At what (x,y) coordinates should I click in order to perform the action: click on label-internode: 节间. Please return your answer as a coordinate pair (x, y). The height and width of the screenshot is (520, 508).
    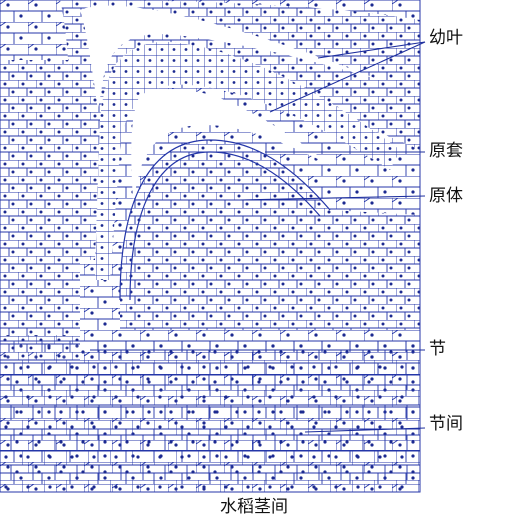
    Looking at the image, I should click on (446, 424).